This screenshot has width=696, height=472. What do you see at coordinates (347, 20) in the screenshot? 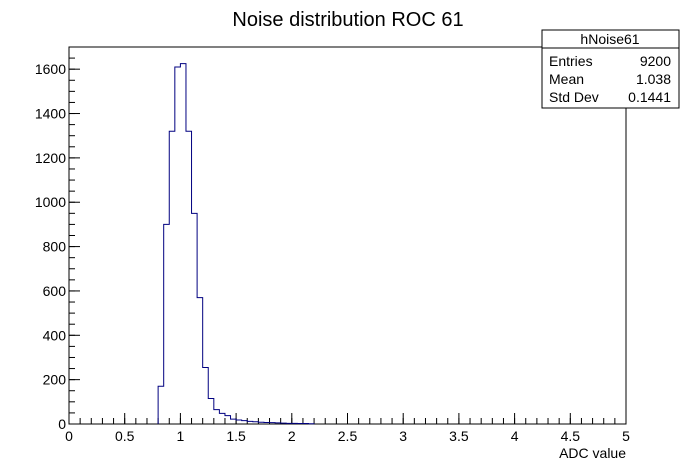
I see `chart-title: Noise distribution ROC 61` at bounding box center [347, 20].